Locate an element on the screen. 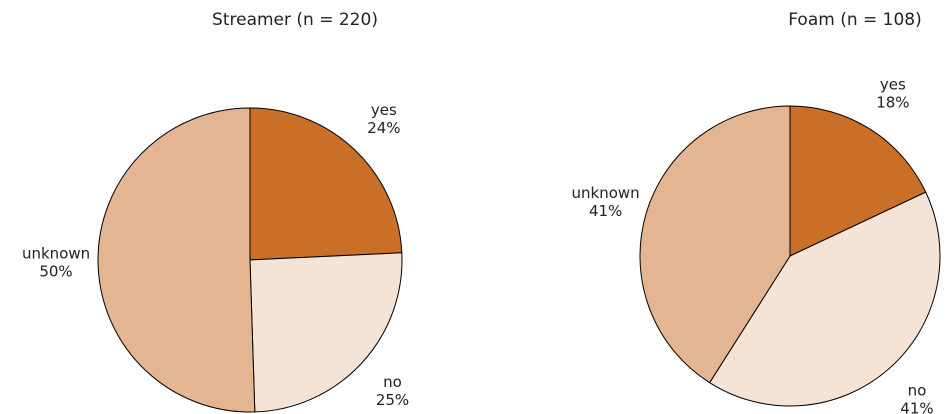  slice-value-label: 50% is located at coordinates (55, 272).